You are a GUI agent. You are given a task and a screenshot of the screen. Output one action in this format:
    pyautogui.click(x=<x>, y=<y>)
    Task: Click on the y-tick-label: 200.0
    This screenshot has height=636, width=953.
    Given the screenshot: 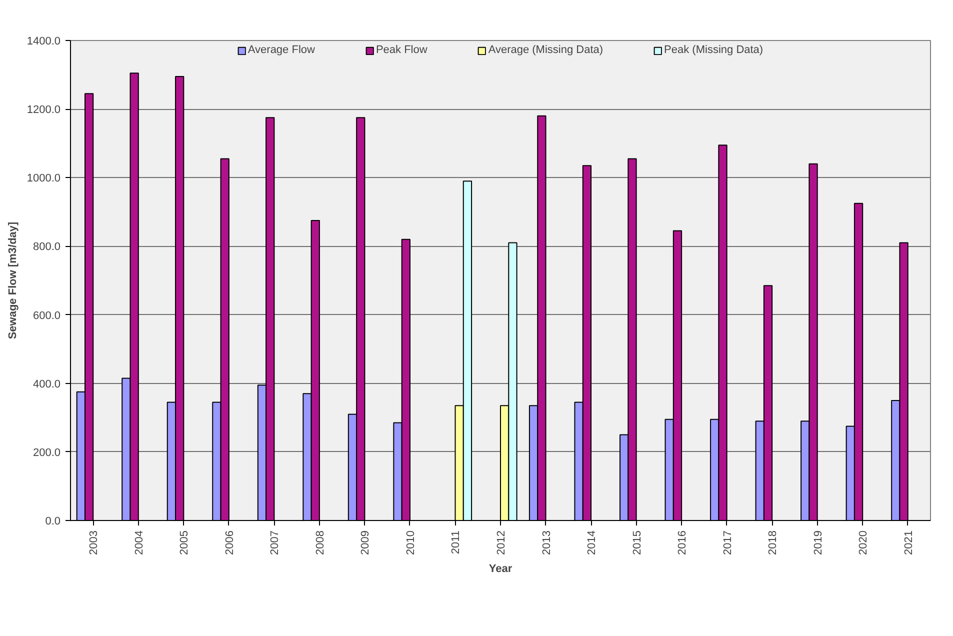 What is the action you would take?
    pyautogui.click(x=46, y=452)
    